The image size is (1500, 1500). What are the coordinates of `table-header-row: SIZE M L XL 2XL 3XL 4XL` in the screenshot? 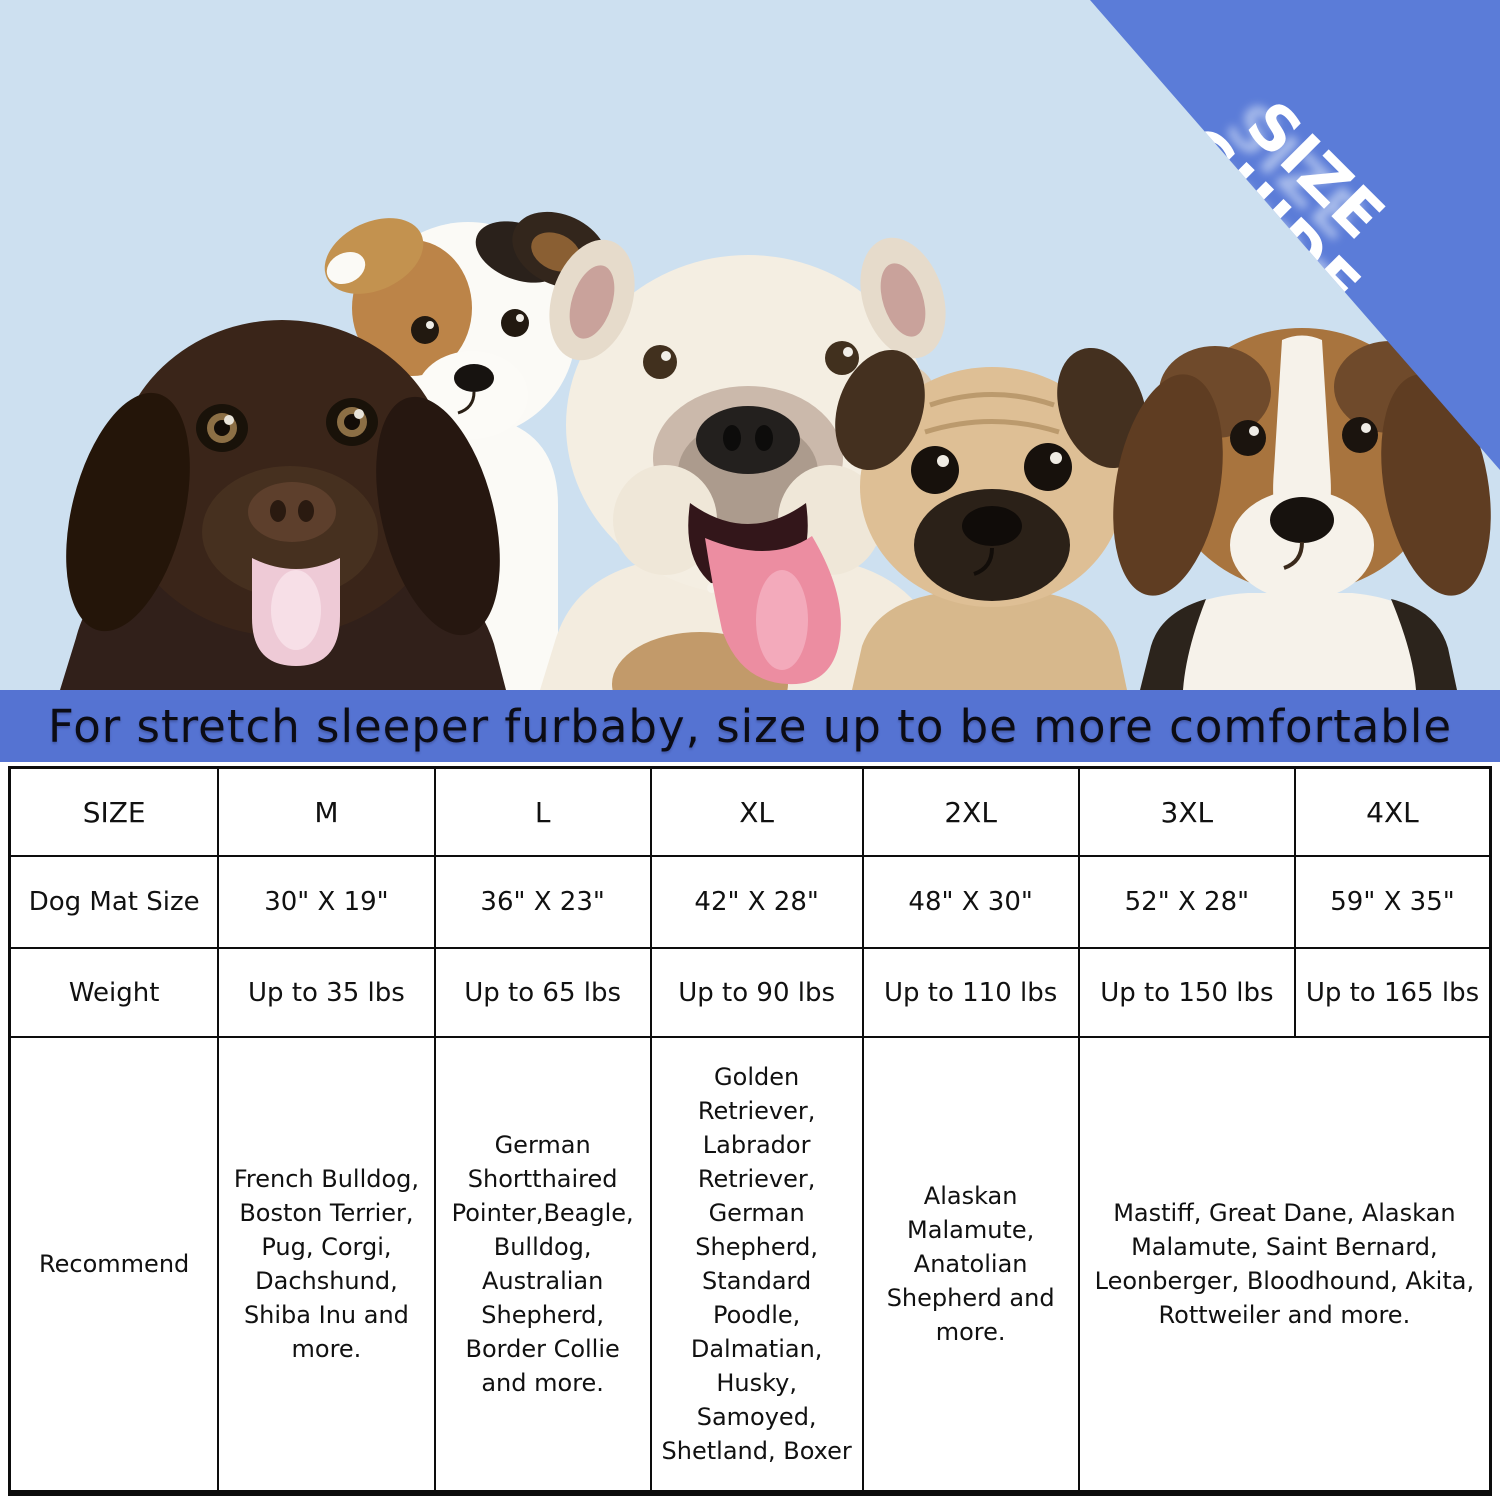 It's located at (750, 811).